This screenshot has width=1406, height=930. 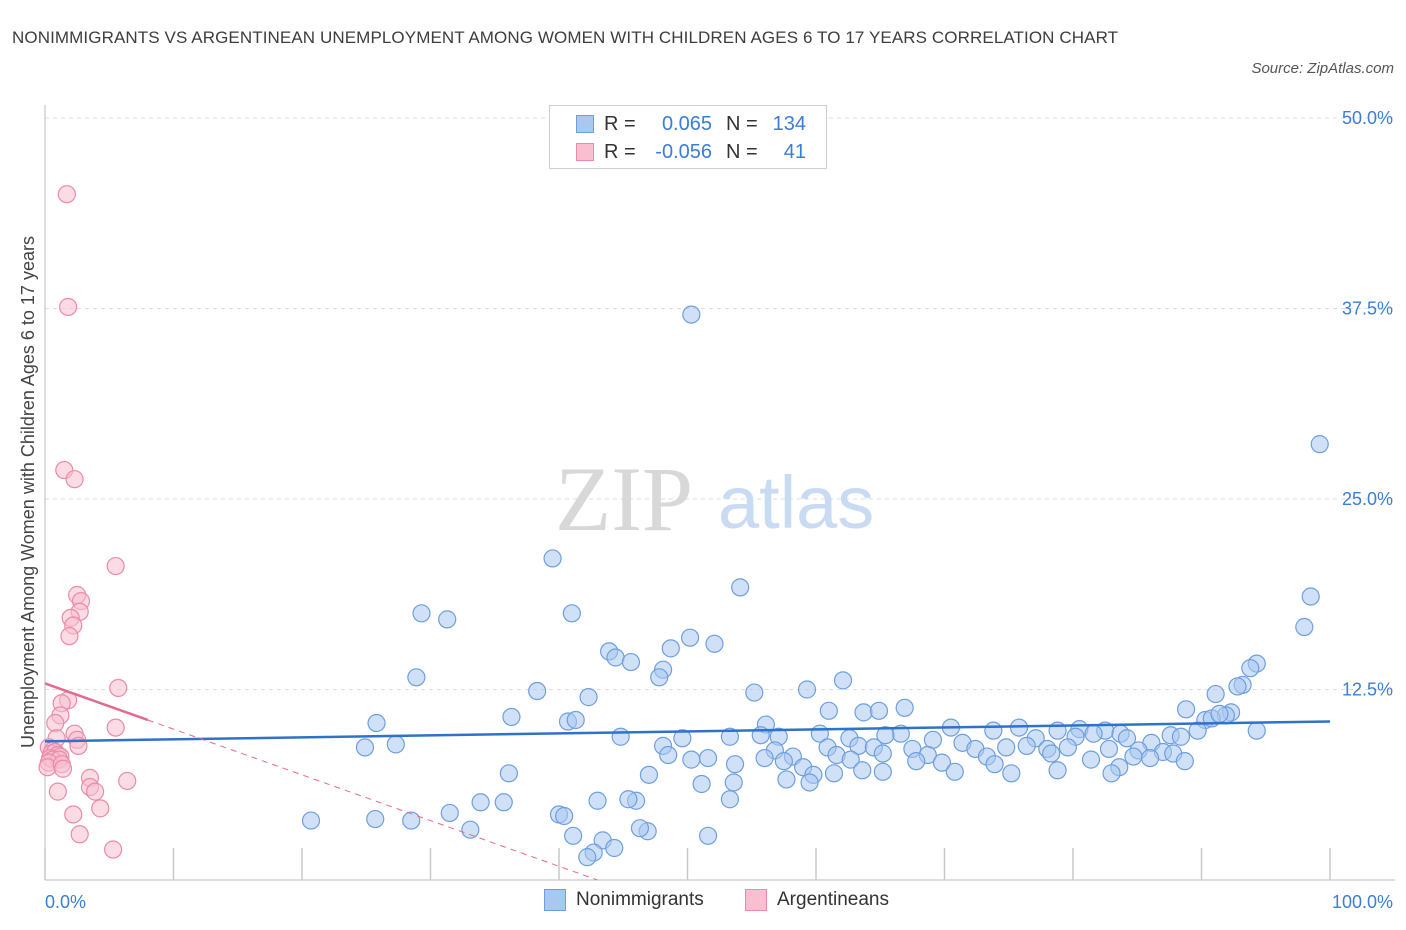 I want to click on x-tick-label-start: 0.0%, so click(x=65, y=902).